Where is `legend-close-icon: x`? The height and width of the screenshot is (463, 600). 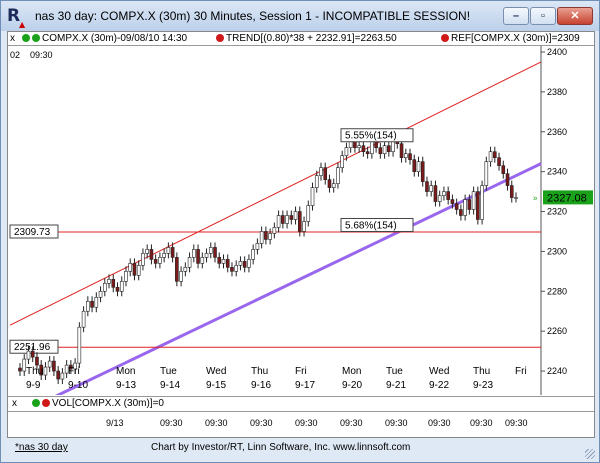 legend-close-icon: x is located at coordinates (12, 38).